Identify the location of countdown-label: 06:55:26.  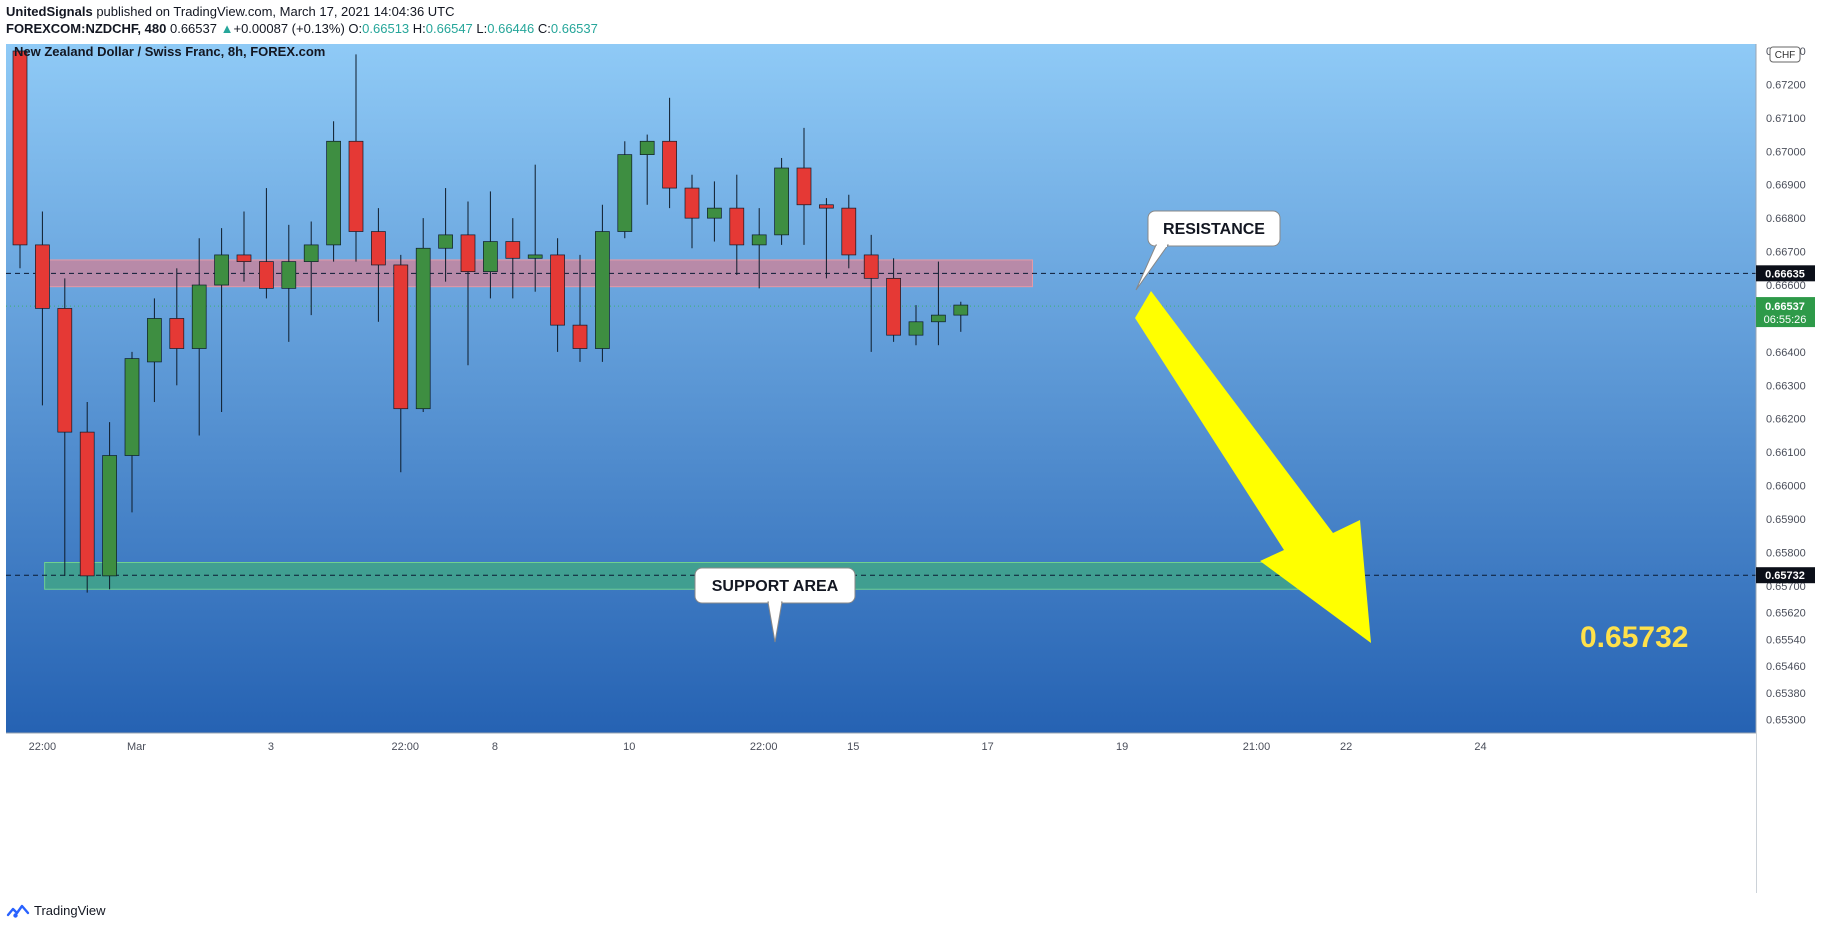
(1785, 320).